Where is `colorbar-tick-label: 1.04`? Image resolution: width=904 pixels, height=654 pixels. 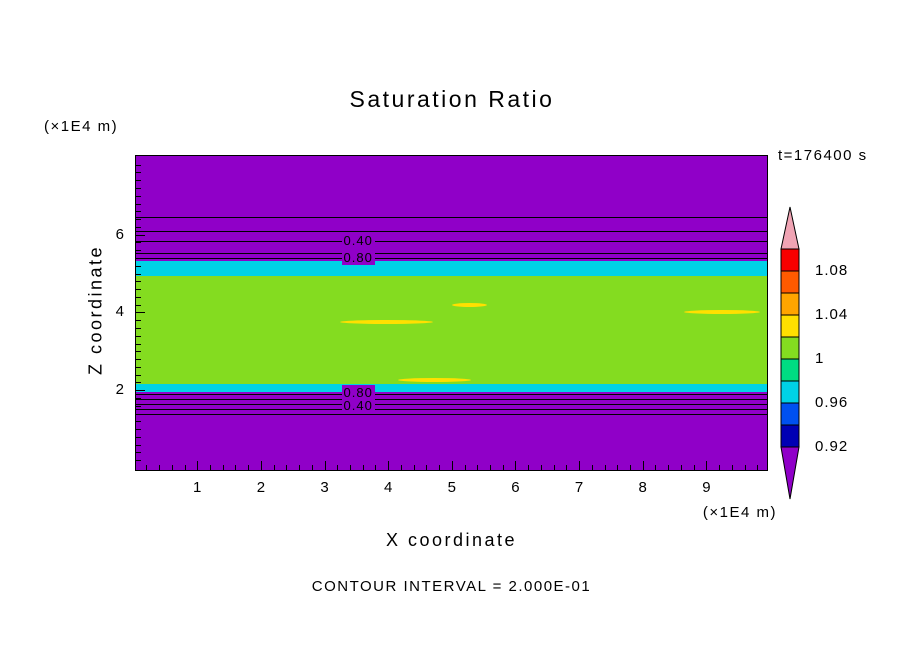 colorbar-tick-label: 1.04 is located at coordinates (832, 314).